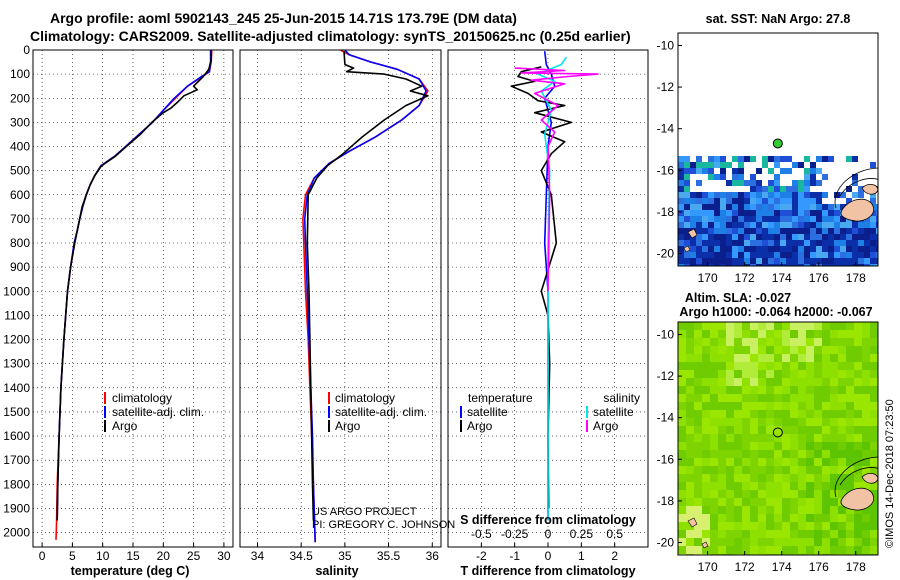  I want to click on legend-label-t-satellite: satellite, so click(487, 412).